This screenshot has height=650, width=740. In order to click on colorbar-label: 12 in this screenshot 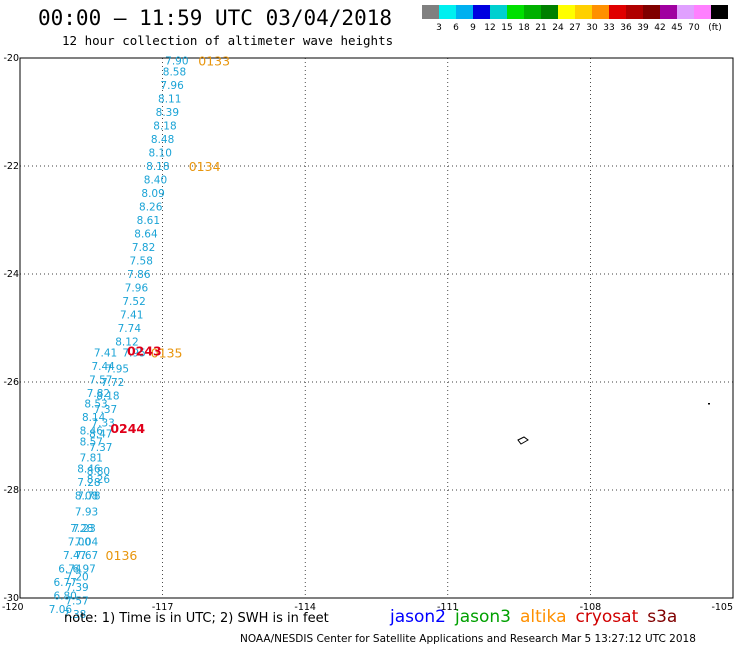, I will do `click(490, 28)`.